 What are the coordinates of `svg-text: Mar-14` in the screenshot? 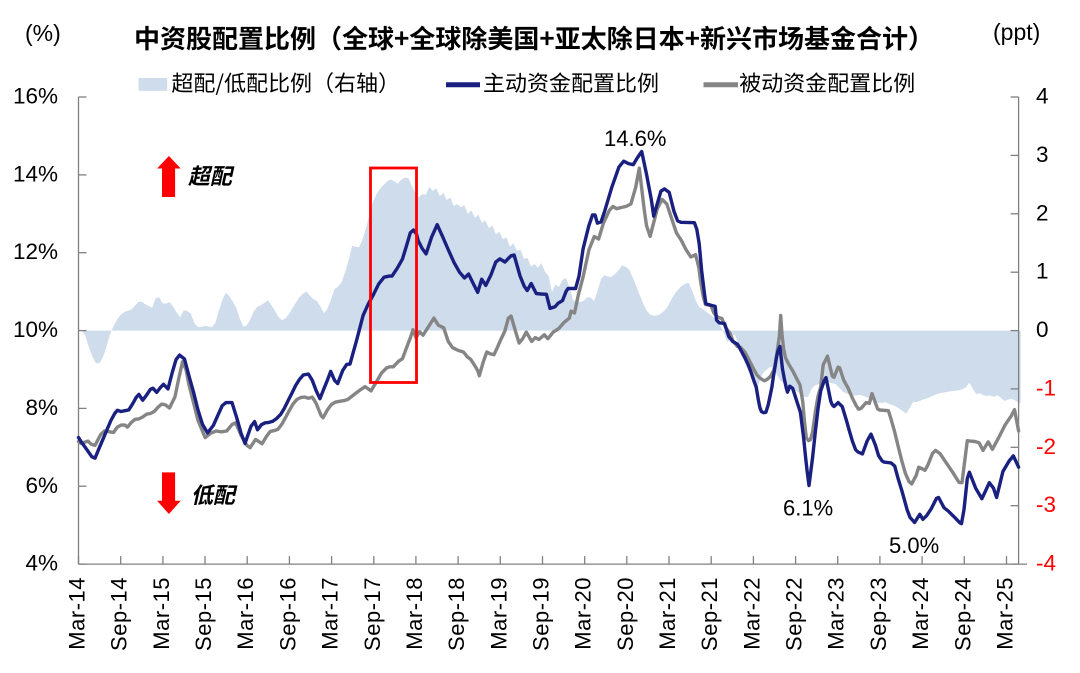 It's located at (77, 613).